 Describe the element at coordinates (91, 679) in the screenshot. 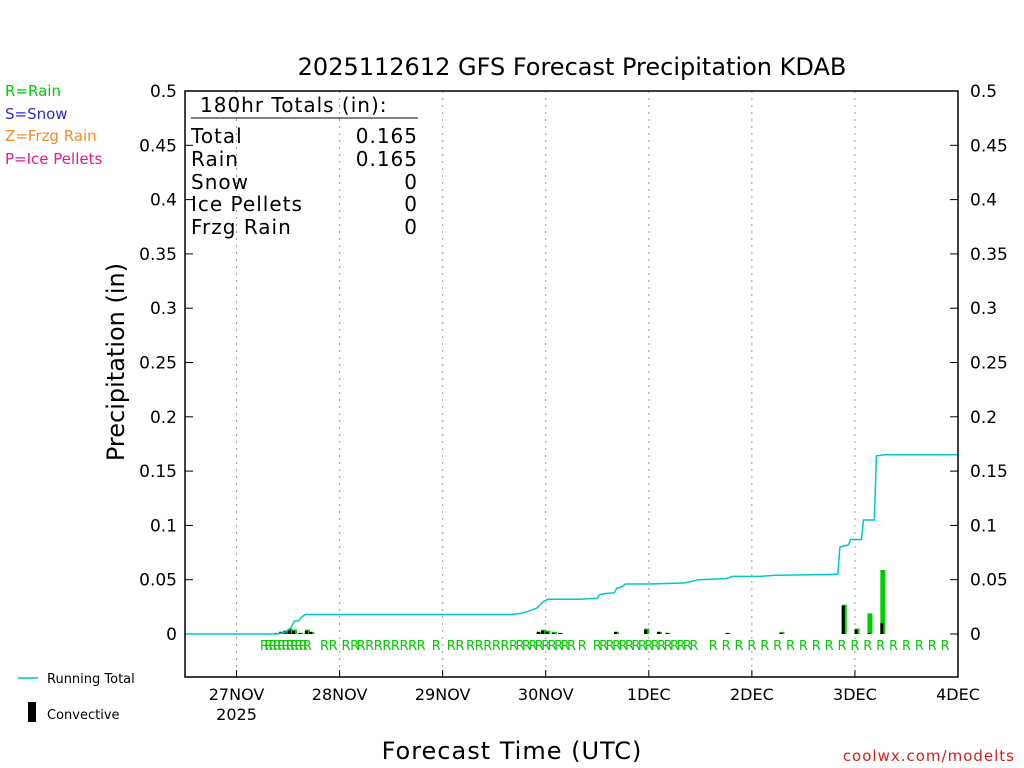

I see `running-total-legend-label: Running Total` at that location.